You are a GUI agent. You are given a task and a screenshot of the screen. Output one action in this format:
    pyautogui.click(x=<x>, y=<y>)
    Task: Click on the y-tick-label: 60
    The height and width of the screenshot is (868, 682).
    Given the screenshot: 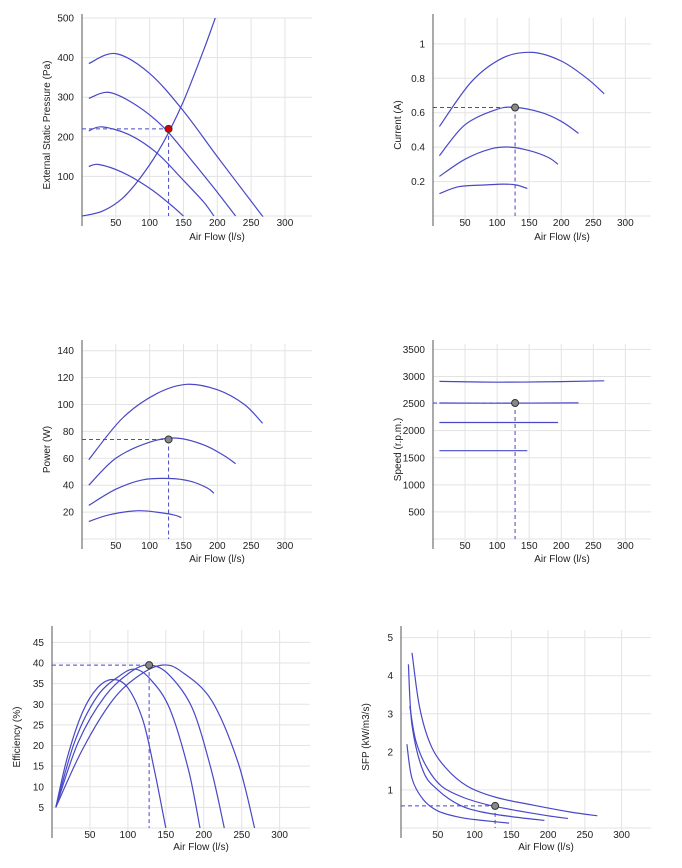 What is the action you would take?
    pyautogui.click(x=69, y=459)
    